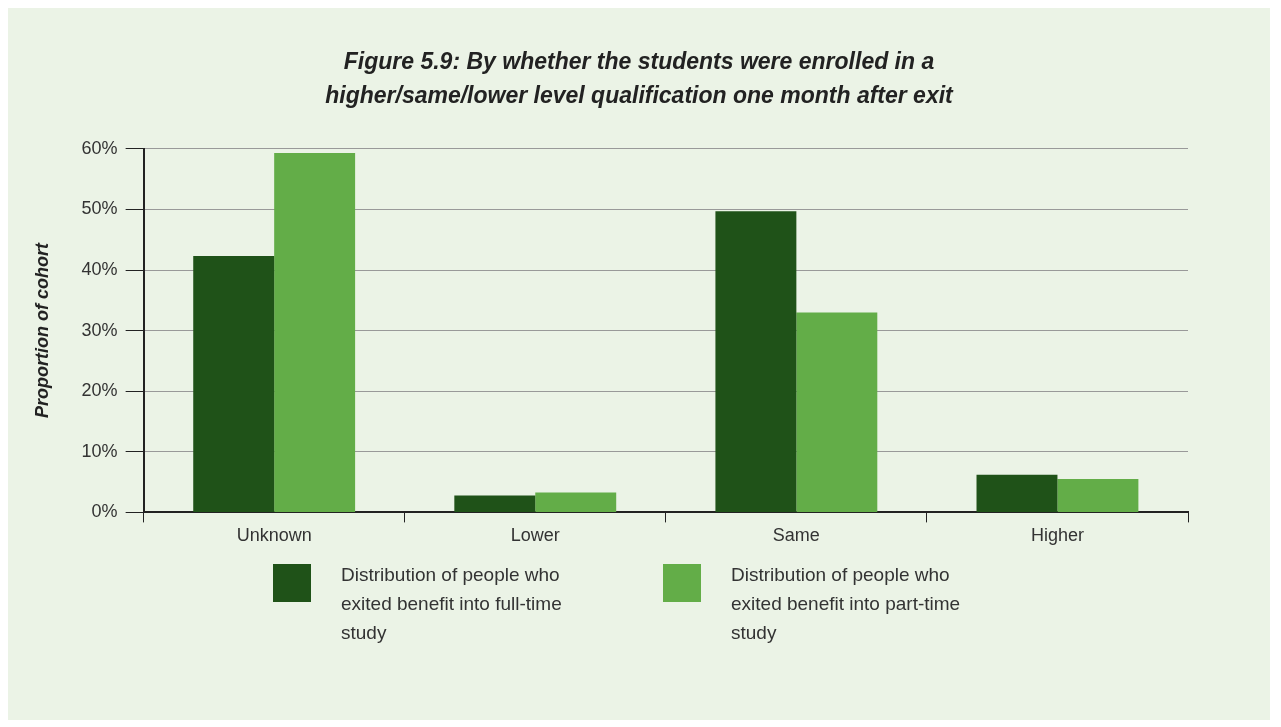 The image size is (1281, 727). What do you see at coordinates (99, 450) in the screenshot?
I see `y-tick-label: 10%` at bounding box center [99, 450].